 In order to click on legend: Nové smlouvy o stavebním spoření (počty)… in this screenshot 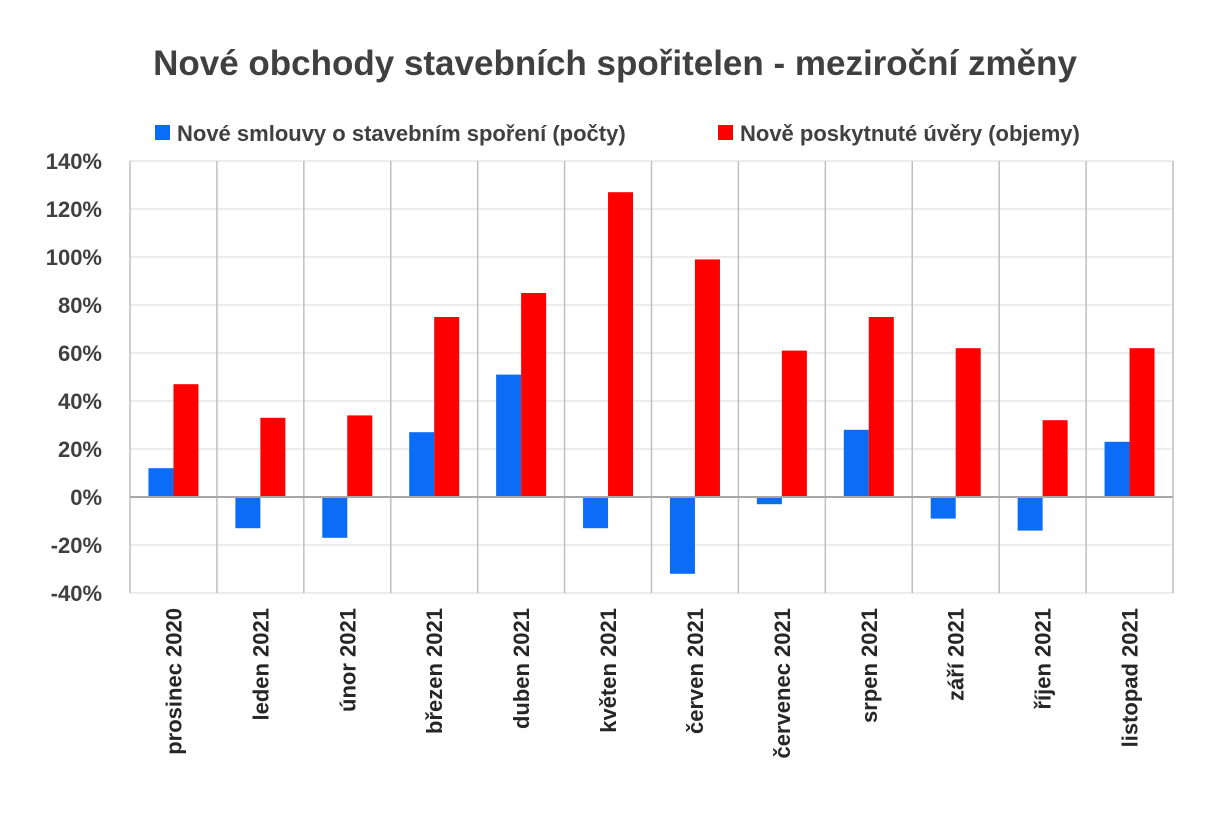, I will do `click(617, 133)`.